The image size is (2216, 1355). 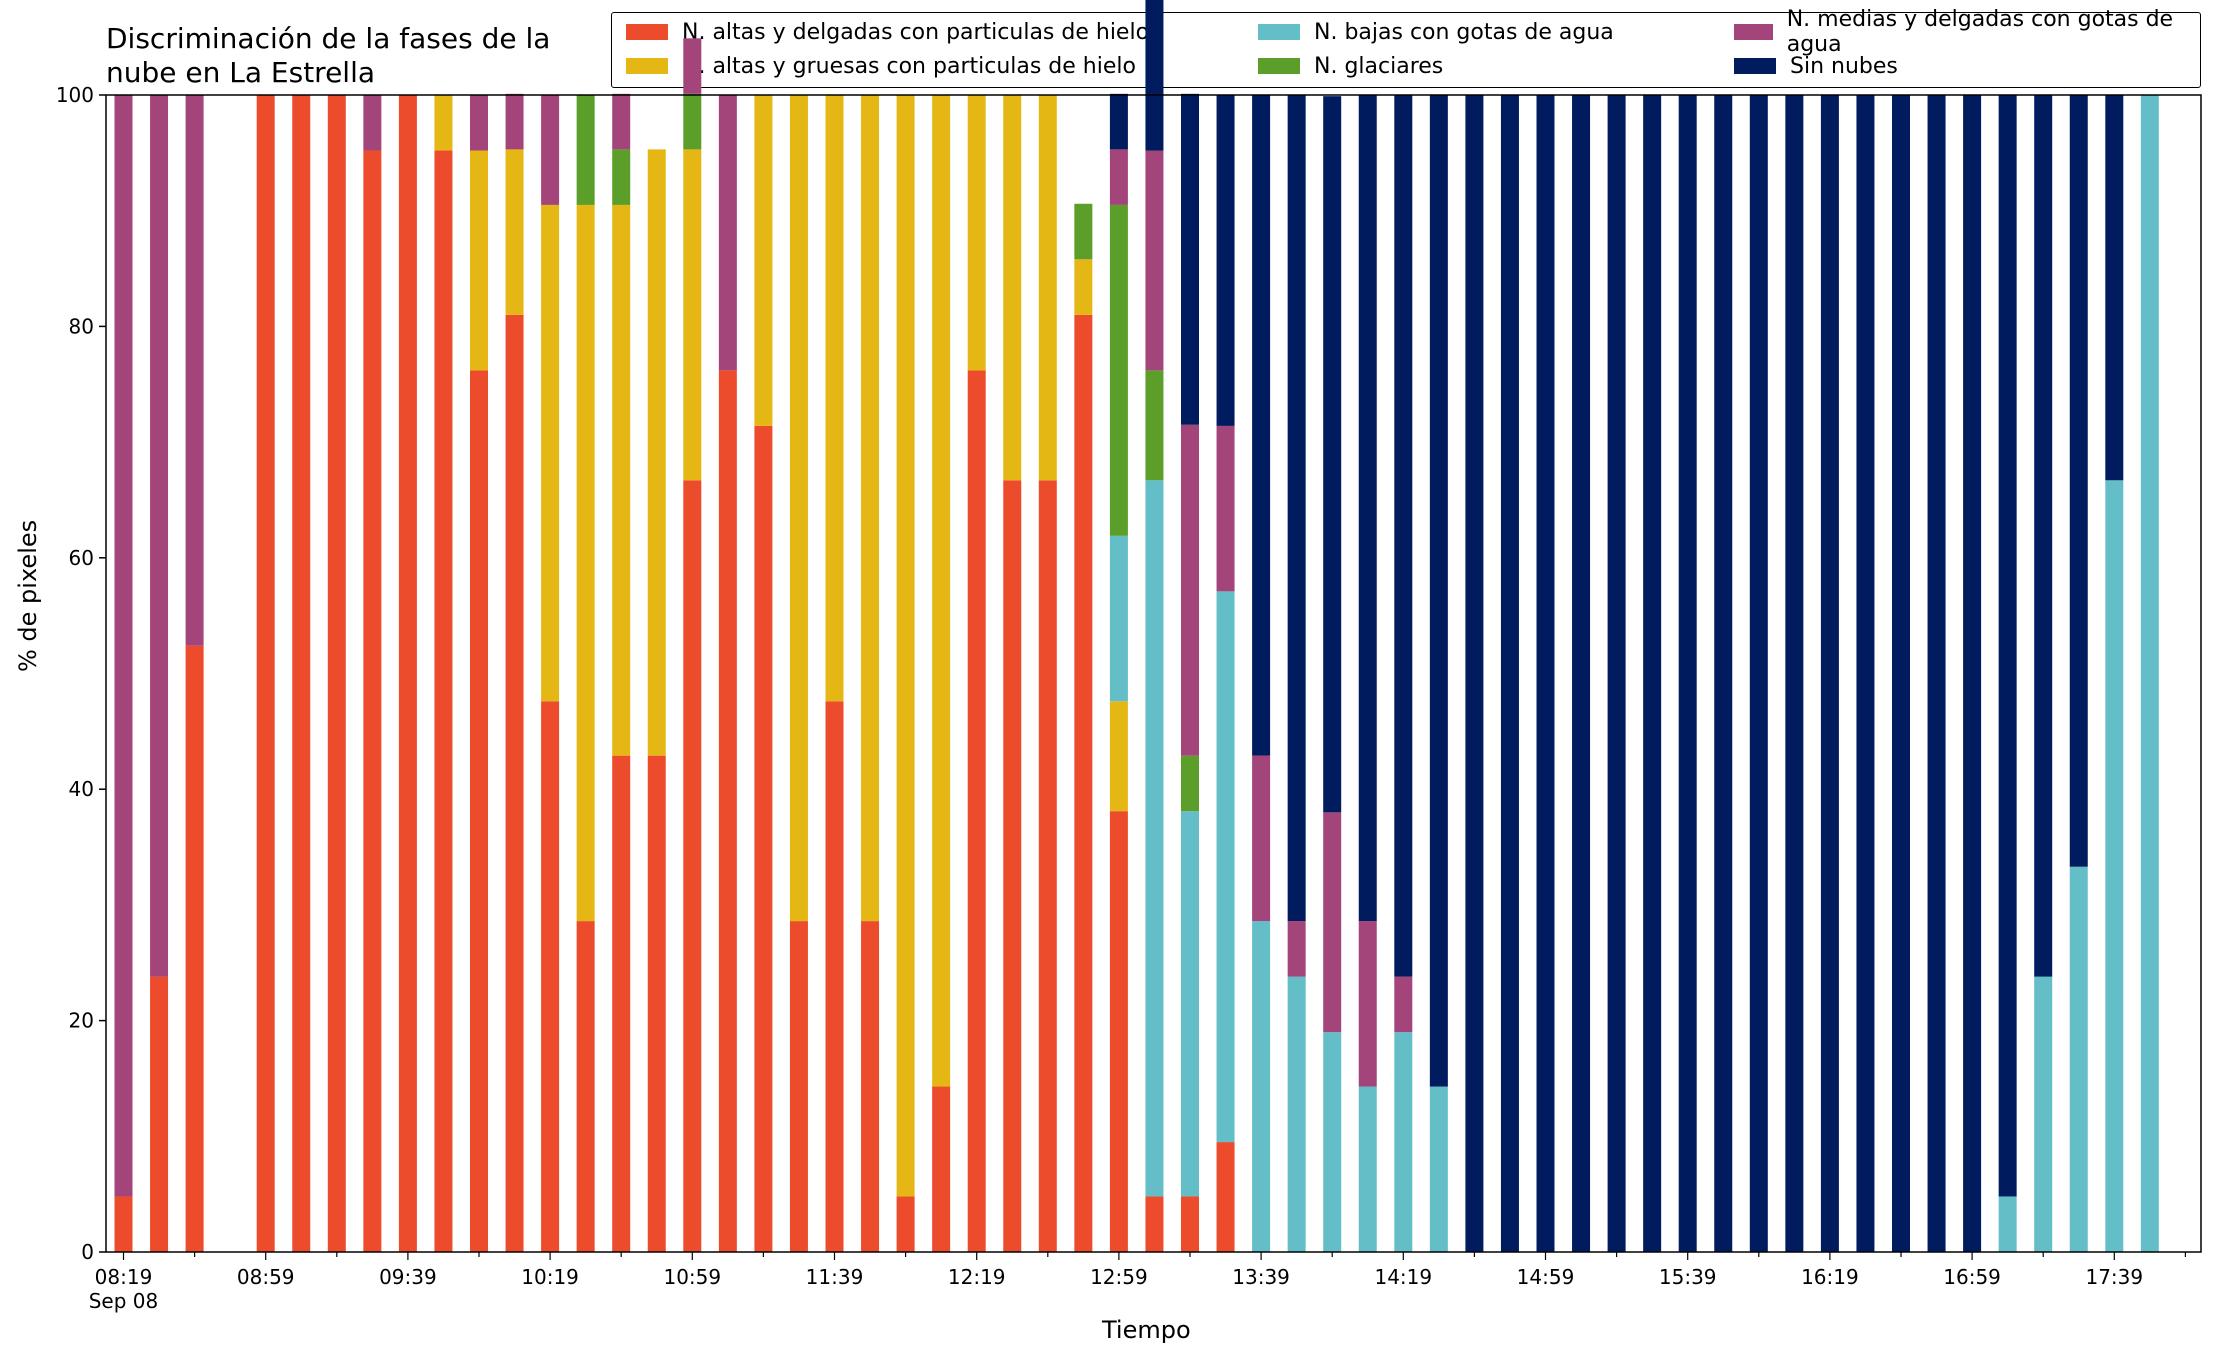 I want to click on legend-label: N. glaciares, so click(x=1379, y=66).